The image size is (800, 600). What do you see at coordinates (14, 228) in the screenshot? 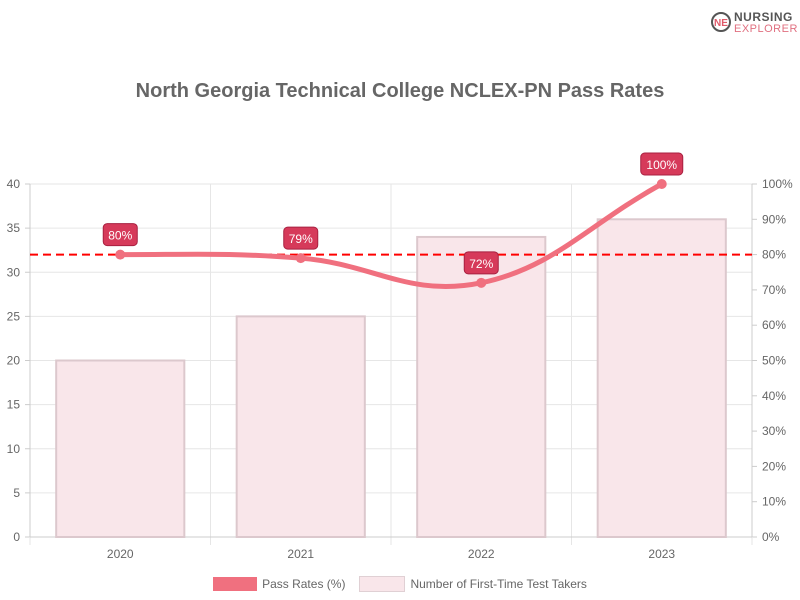
I see `y-tick-label: 35` at bounding box center [14, 228].